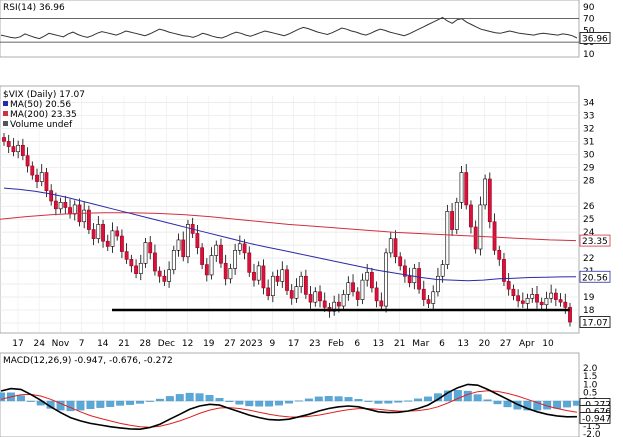  What do you see at coordinates (589, 31) in the screenshot?
I see `rsi-tick-label: 50` at bounding box center [589, 31].